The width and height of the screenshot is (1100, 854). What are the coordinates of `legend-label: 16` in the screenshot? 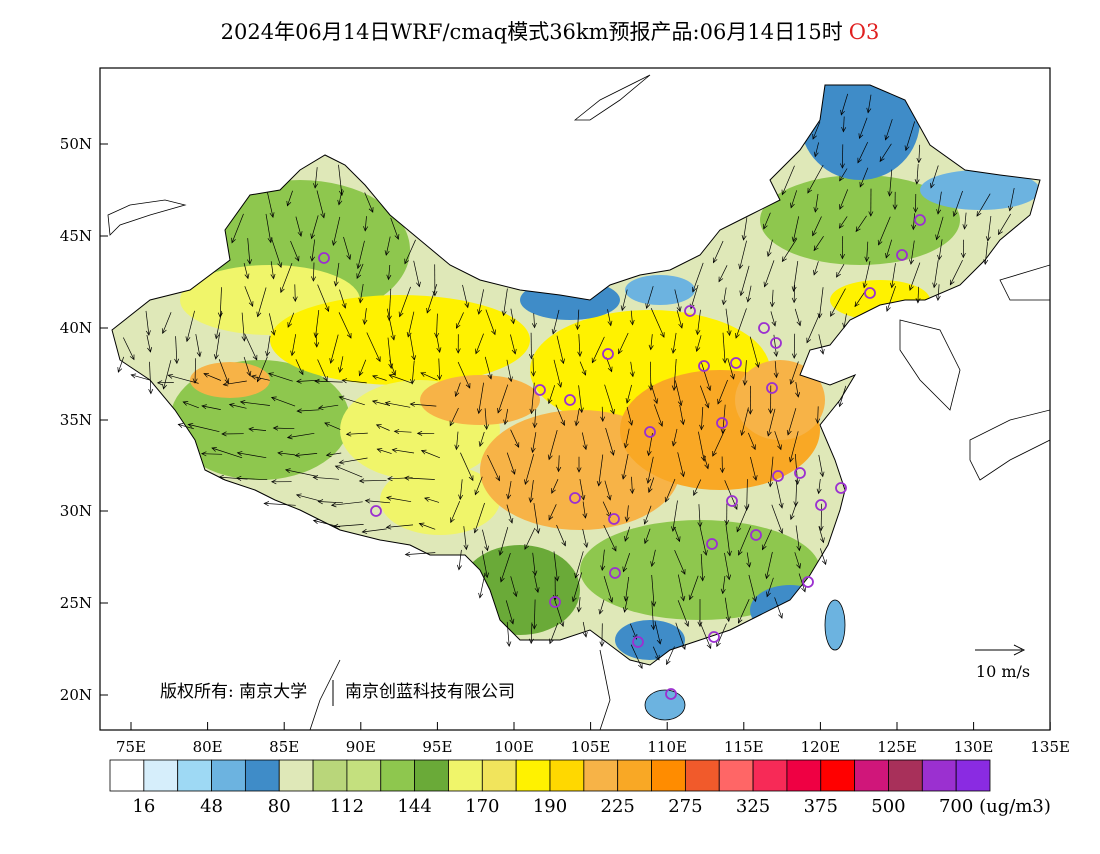 It's located at (143, 806).